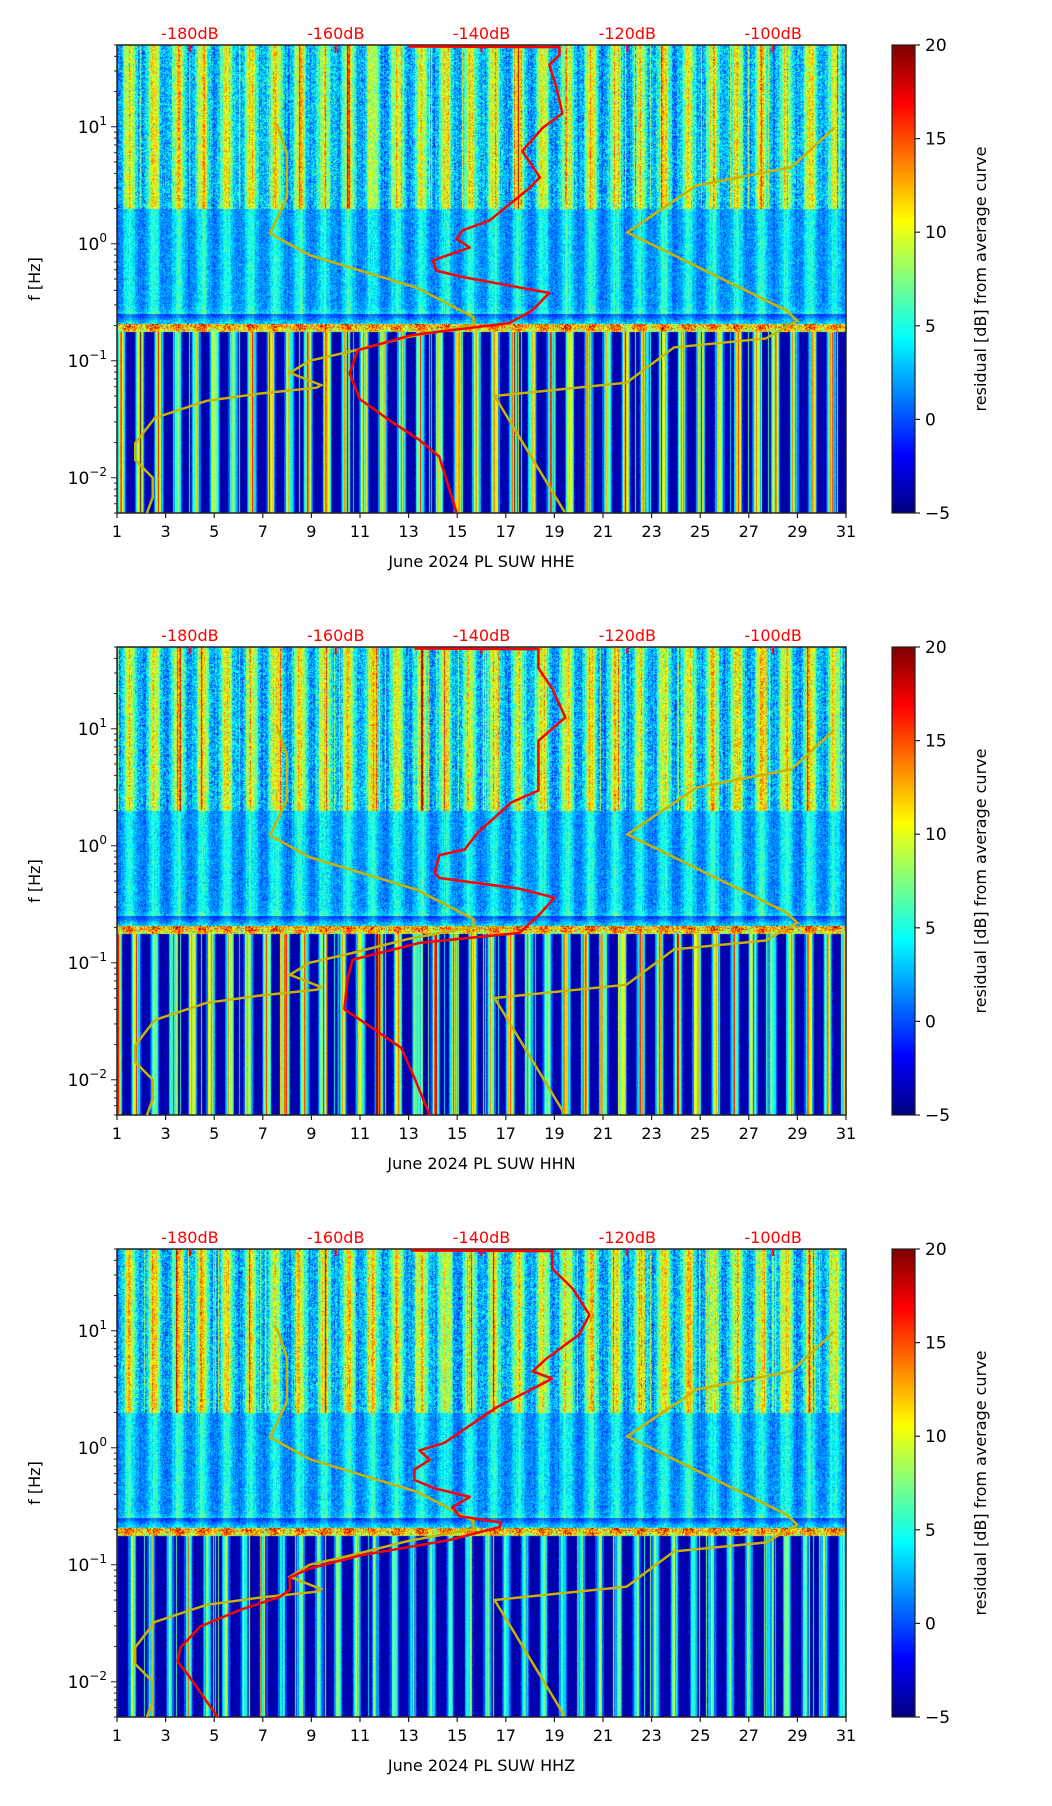 The height and width of the screenshot is (1806, 1052). I want to click on x-axis-label: June 2024 PL SUW HHZ, so click(481, 1765).